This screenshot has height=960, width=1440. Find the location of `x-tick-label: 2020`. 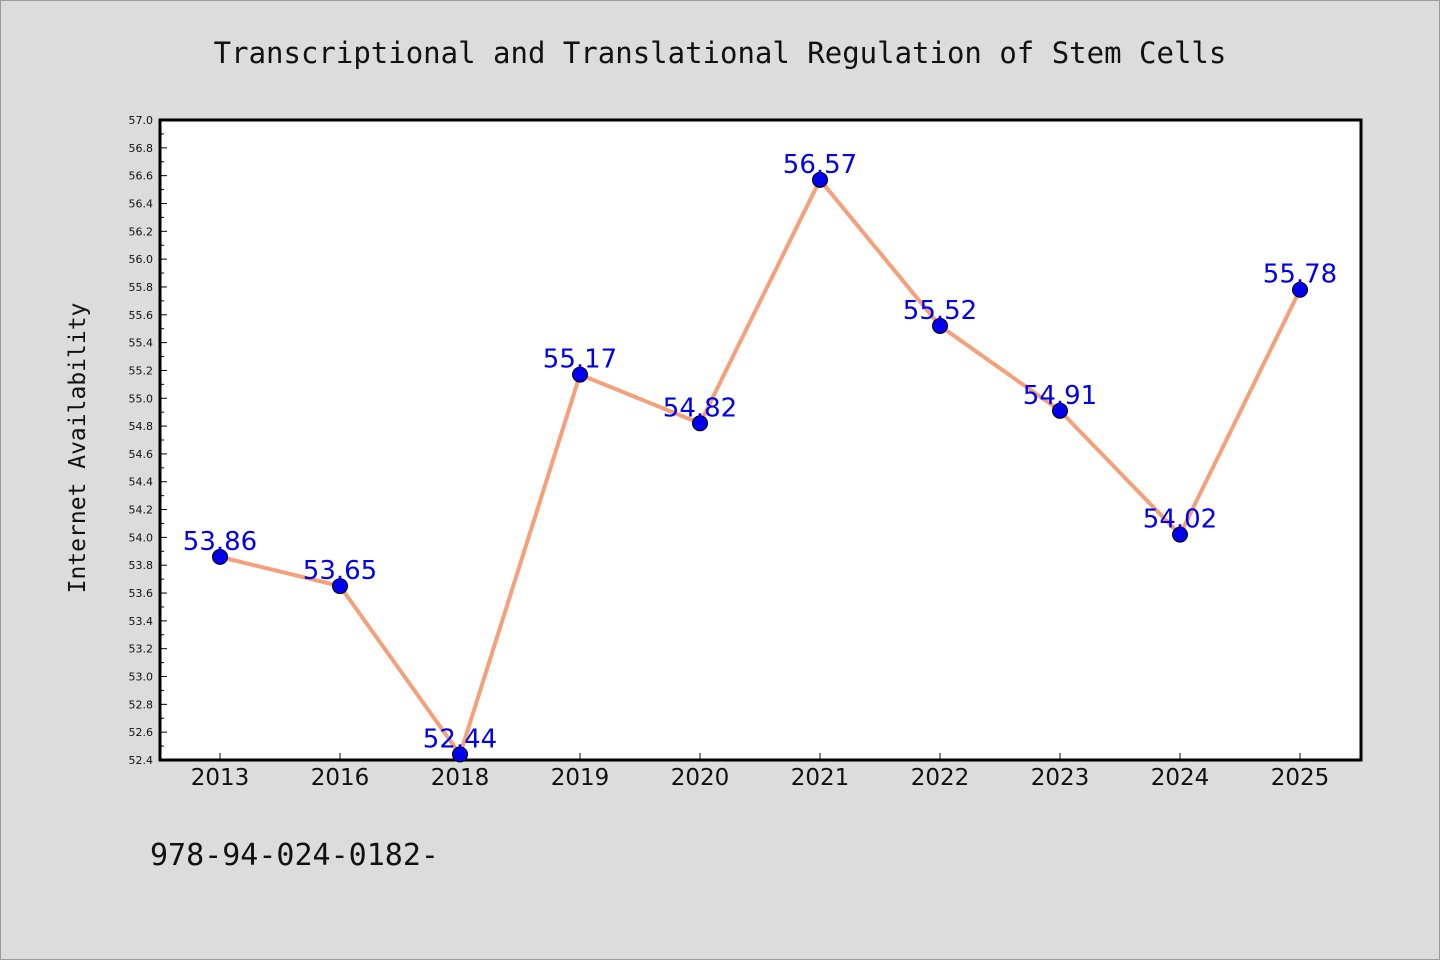

x-tick-label: 2020 is located at coordinates (700, 778).